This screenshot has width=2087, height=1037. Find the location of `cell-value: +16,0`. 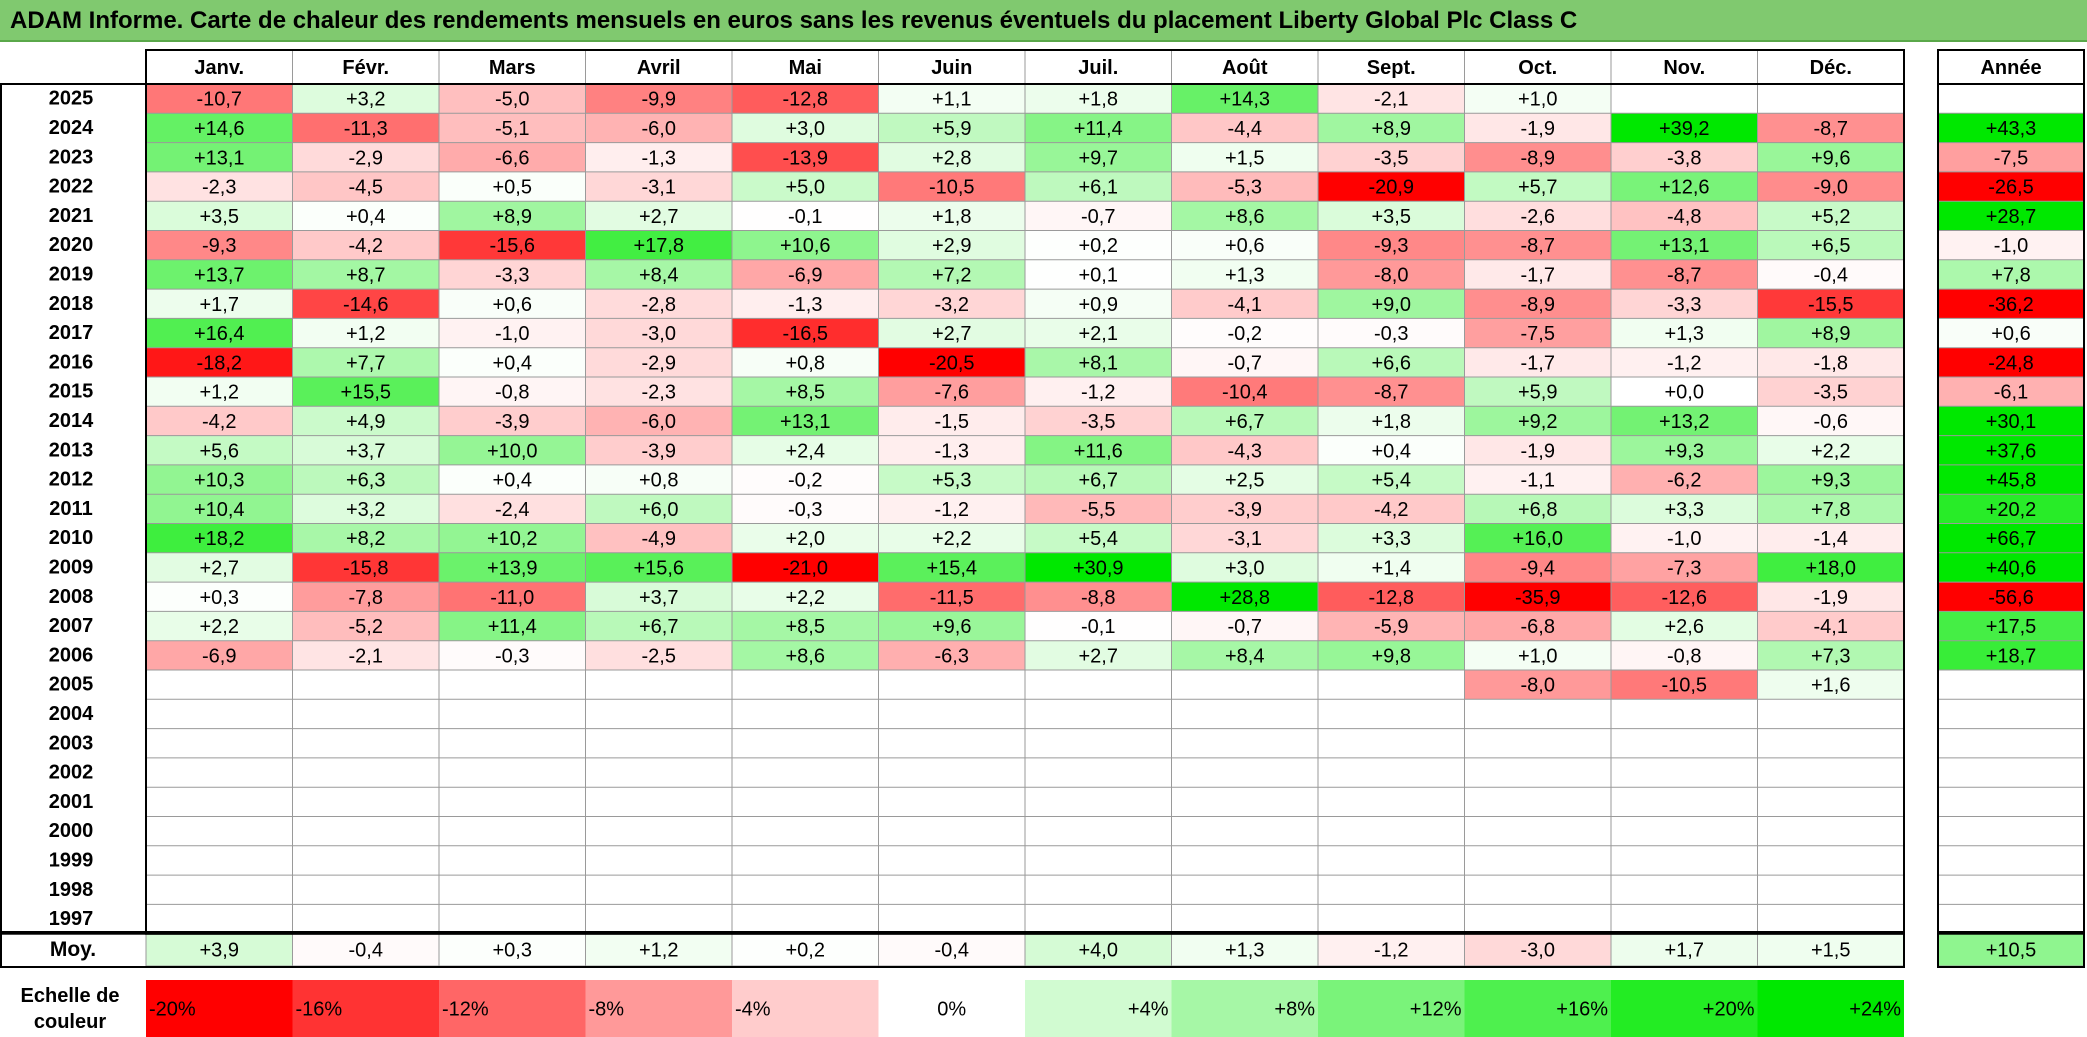

cell-value: +16,0 is located at coordinates (1537, 539).